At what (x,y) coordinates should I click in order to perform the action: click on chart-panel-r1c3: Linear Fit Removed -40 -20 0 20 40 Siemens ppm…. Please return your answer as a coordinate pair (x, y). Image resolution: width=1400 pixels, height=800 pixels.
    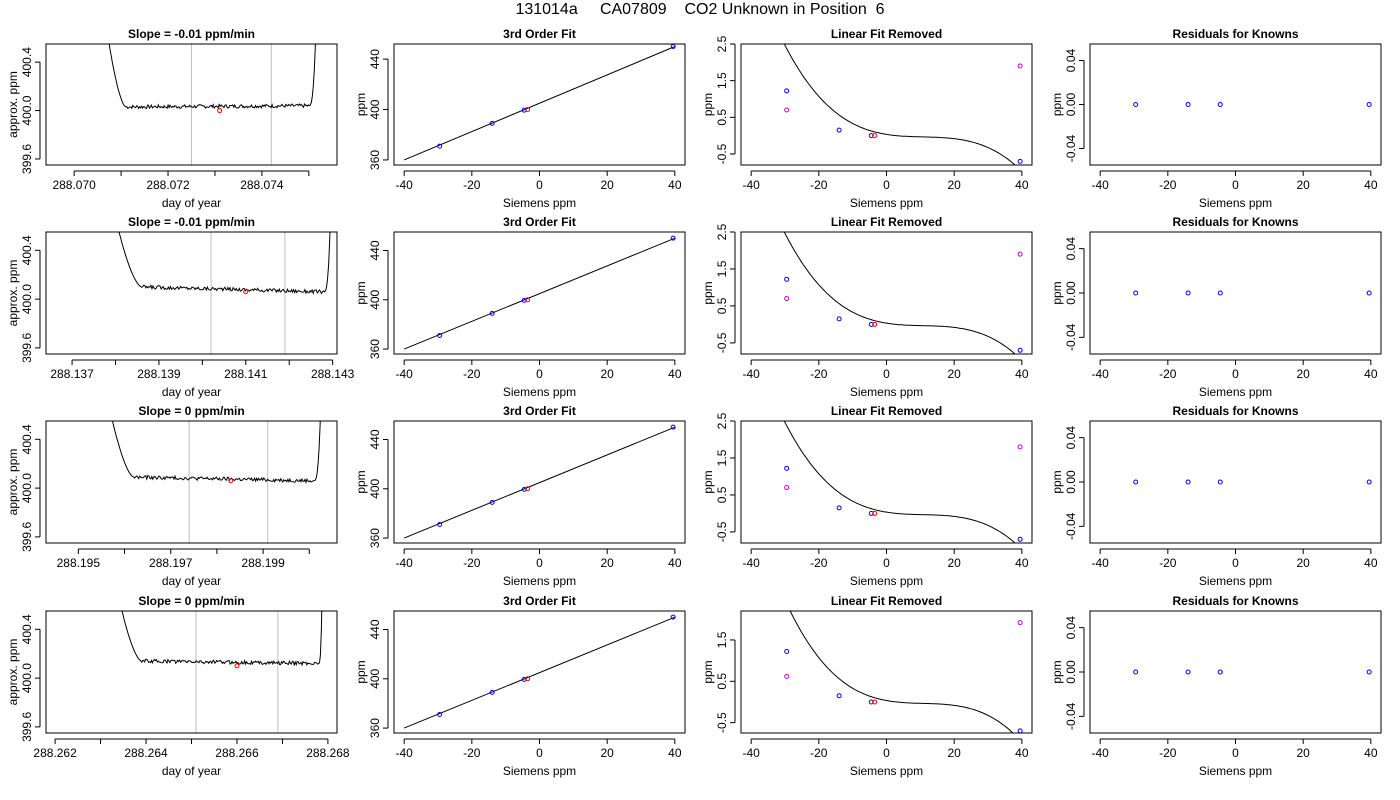
    Looking at the image, I should click on (867, 118).